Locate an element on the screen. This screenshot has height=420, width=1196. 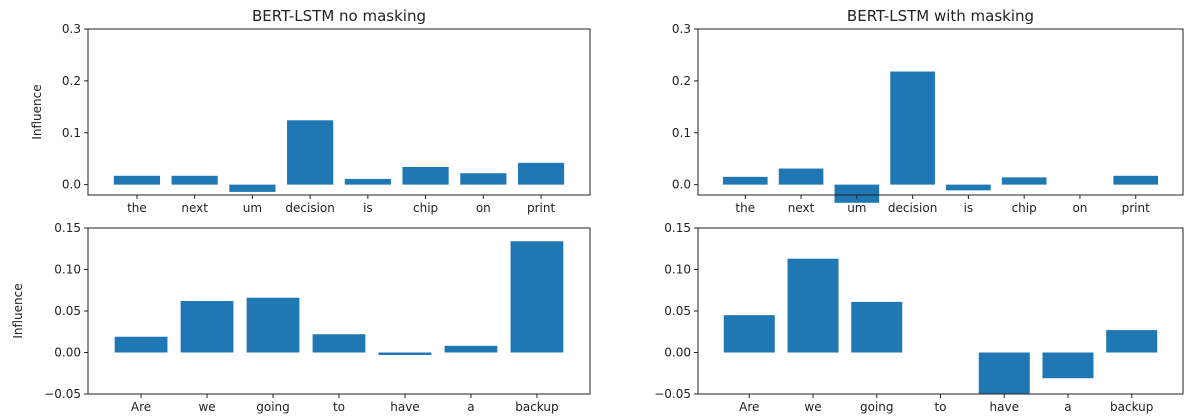
chart-title: BERT-LSTM no masking is located at coordinates (339, 16).